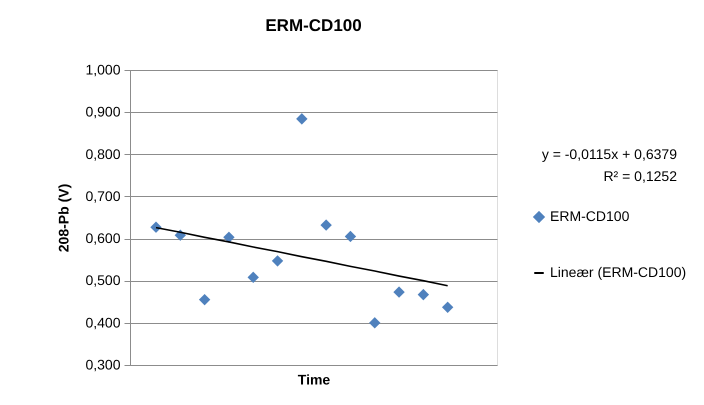 The height and width of the screenshot is (405, 704). I want to click on y-tick-label: 0,800, so click(103, 154).